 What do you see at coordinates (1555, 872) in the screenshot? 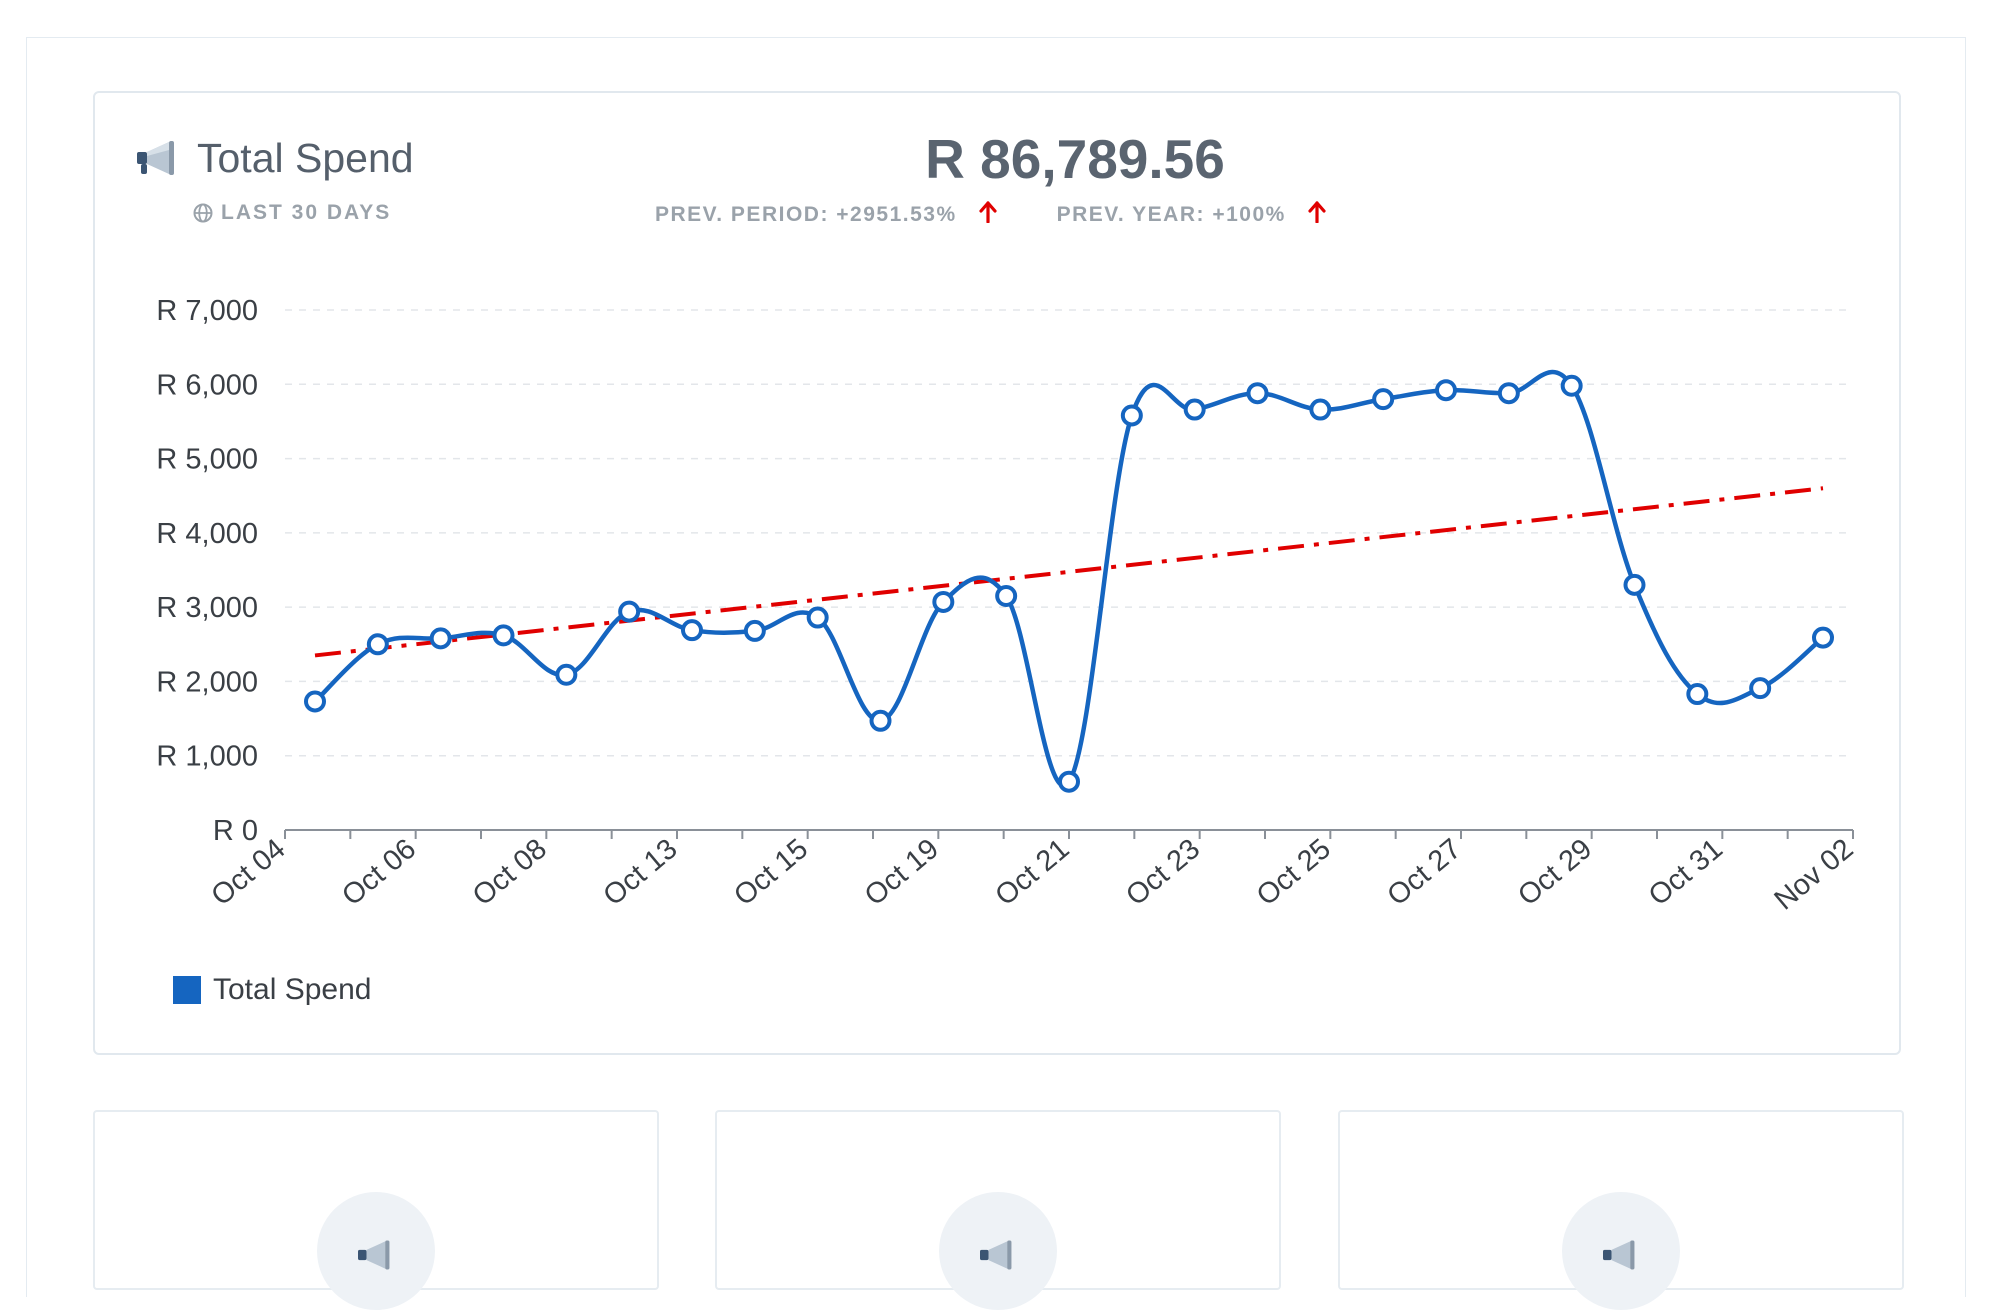
I see `x-tick-label: Oct 29` at bounding box center [1555, 872].